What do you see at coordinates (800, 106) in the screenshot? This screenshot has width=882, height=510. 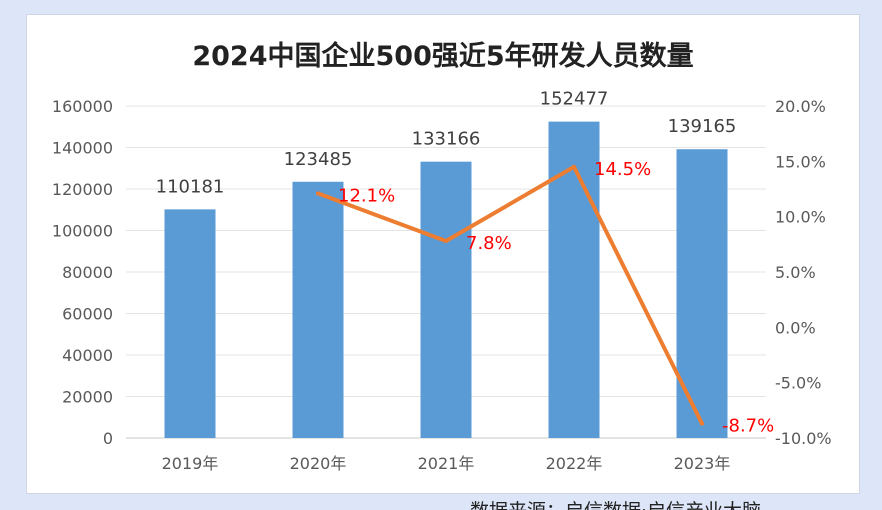 I see `right-tick-label: 20.0%` at bounding box center [800, 106].